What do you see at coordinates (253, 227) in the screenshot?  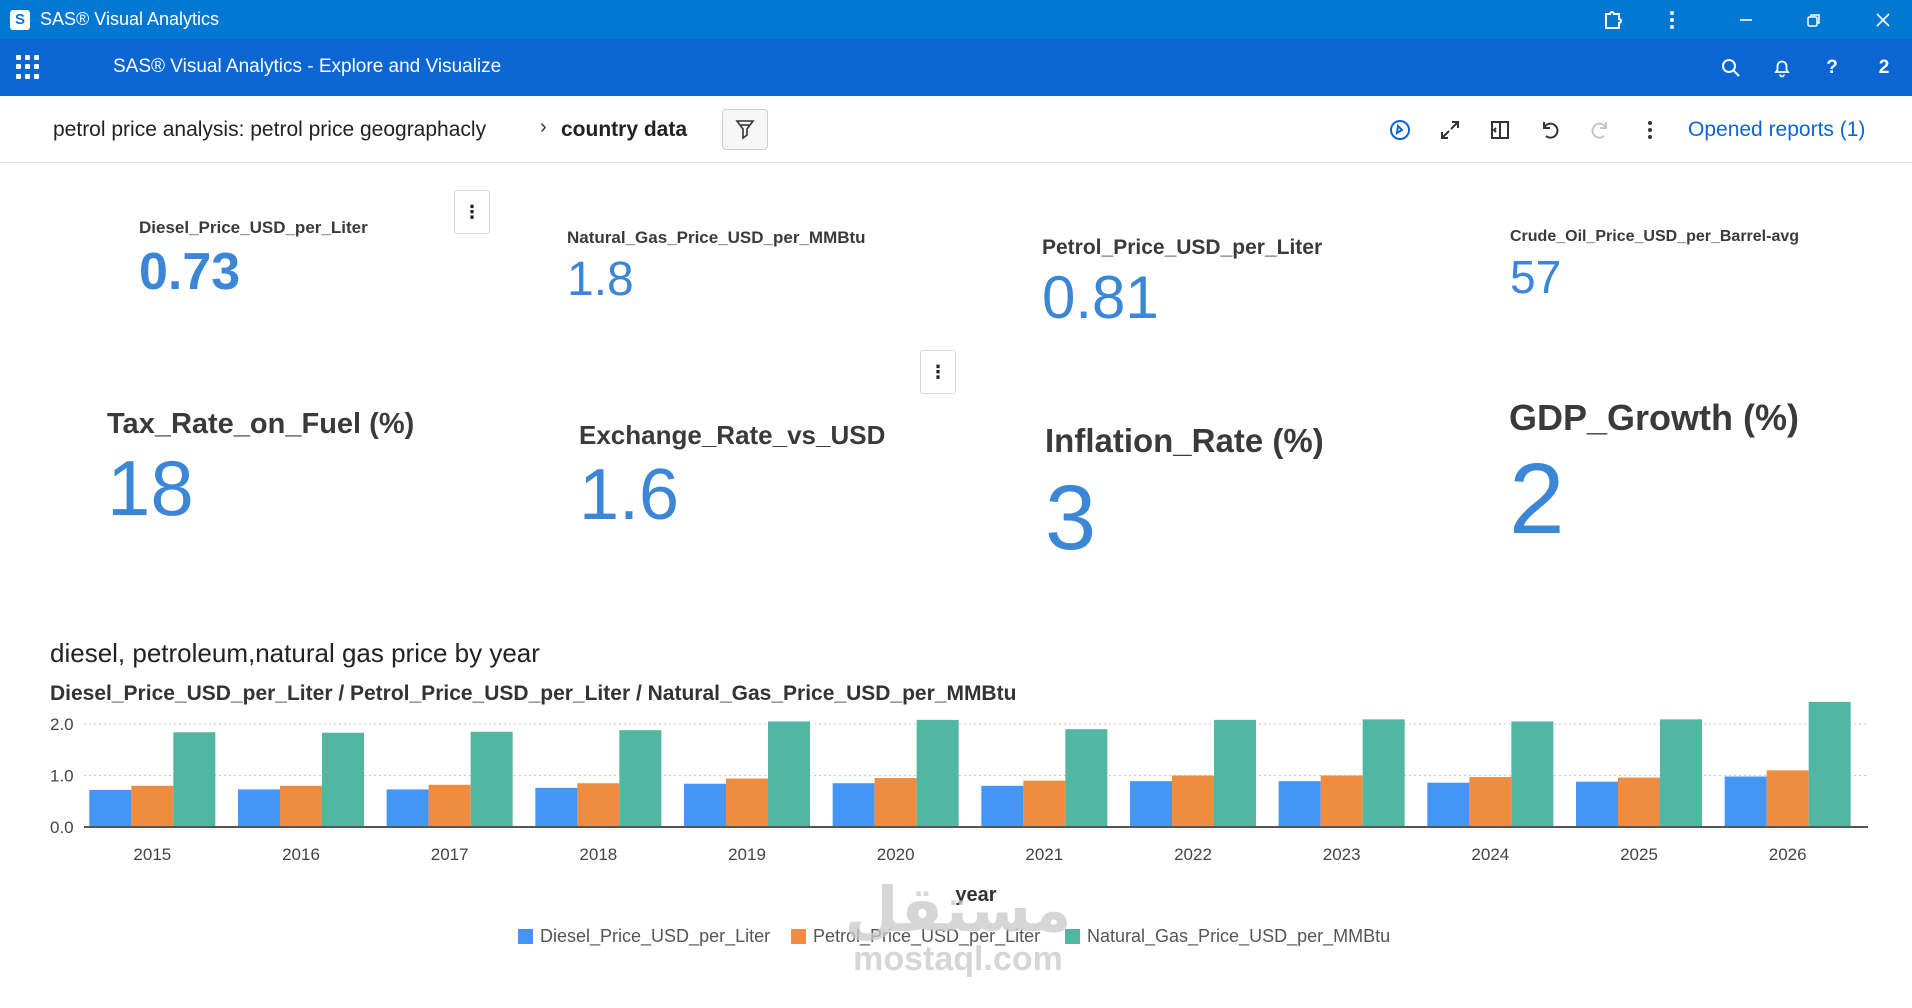 I see `kpi-label: Diesel_Price_USD_per_Liter` at bounding box center [253, 227].